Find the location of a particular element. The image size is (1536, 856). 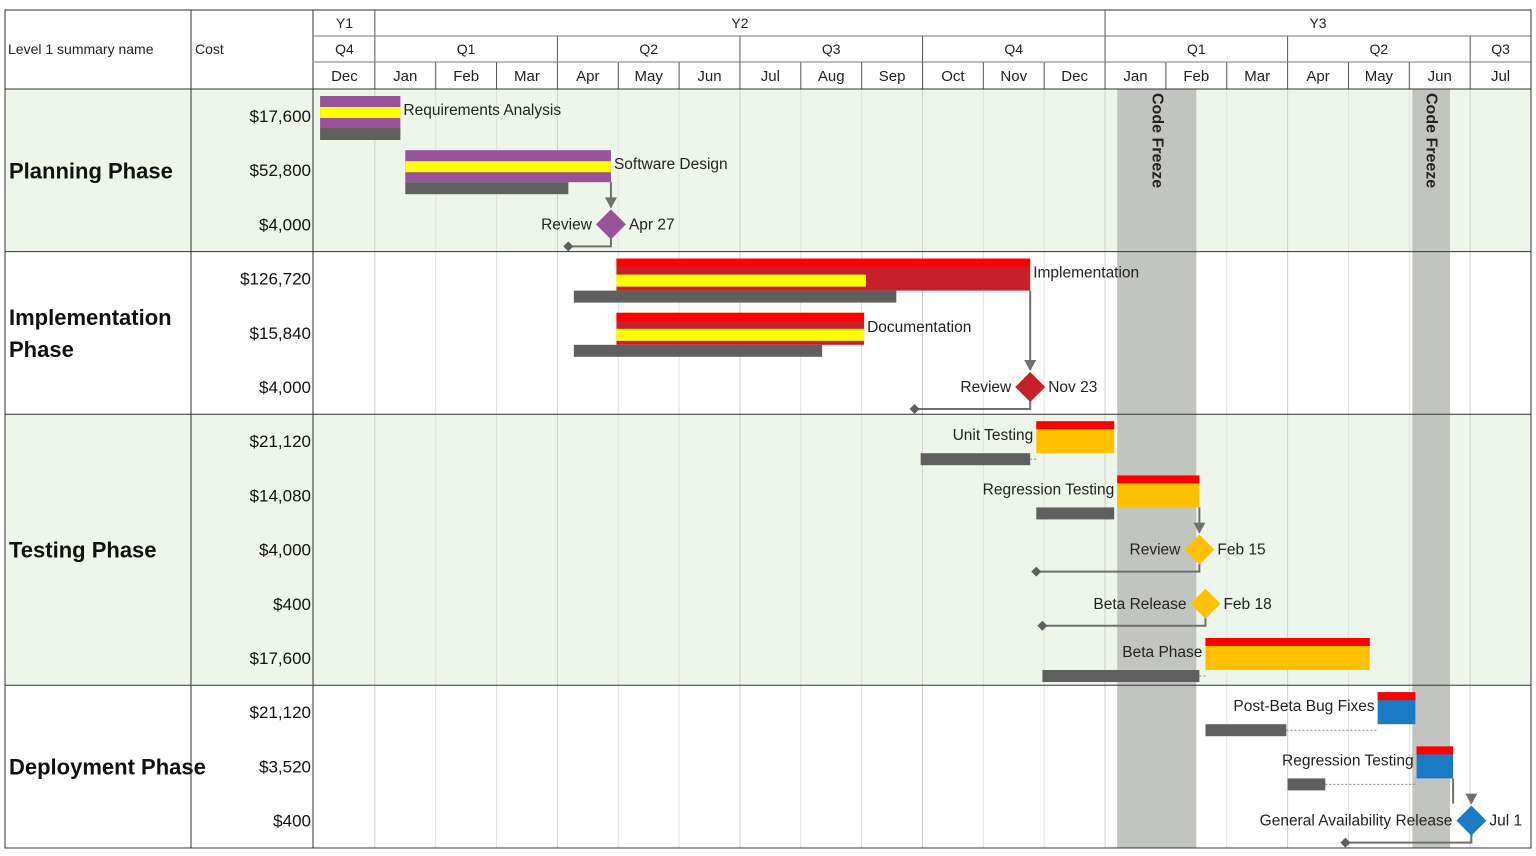

task-cost: $52,800 is located at coordinates (280, 170).